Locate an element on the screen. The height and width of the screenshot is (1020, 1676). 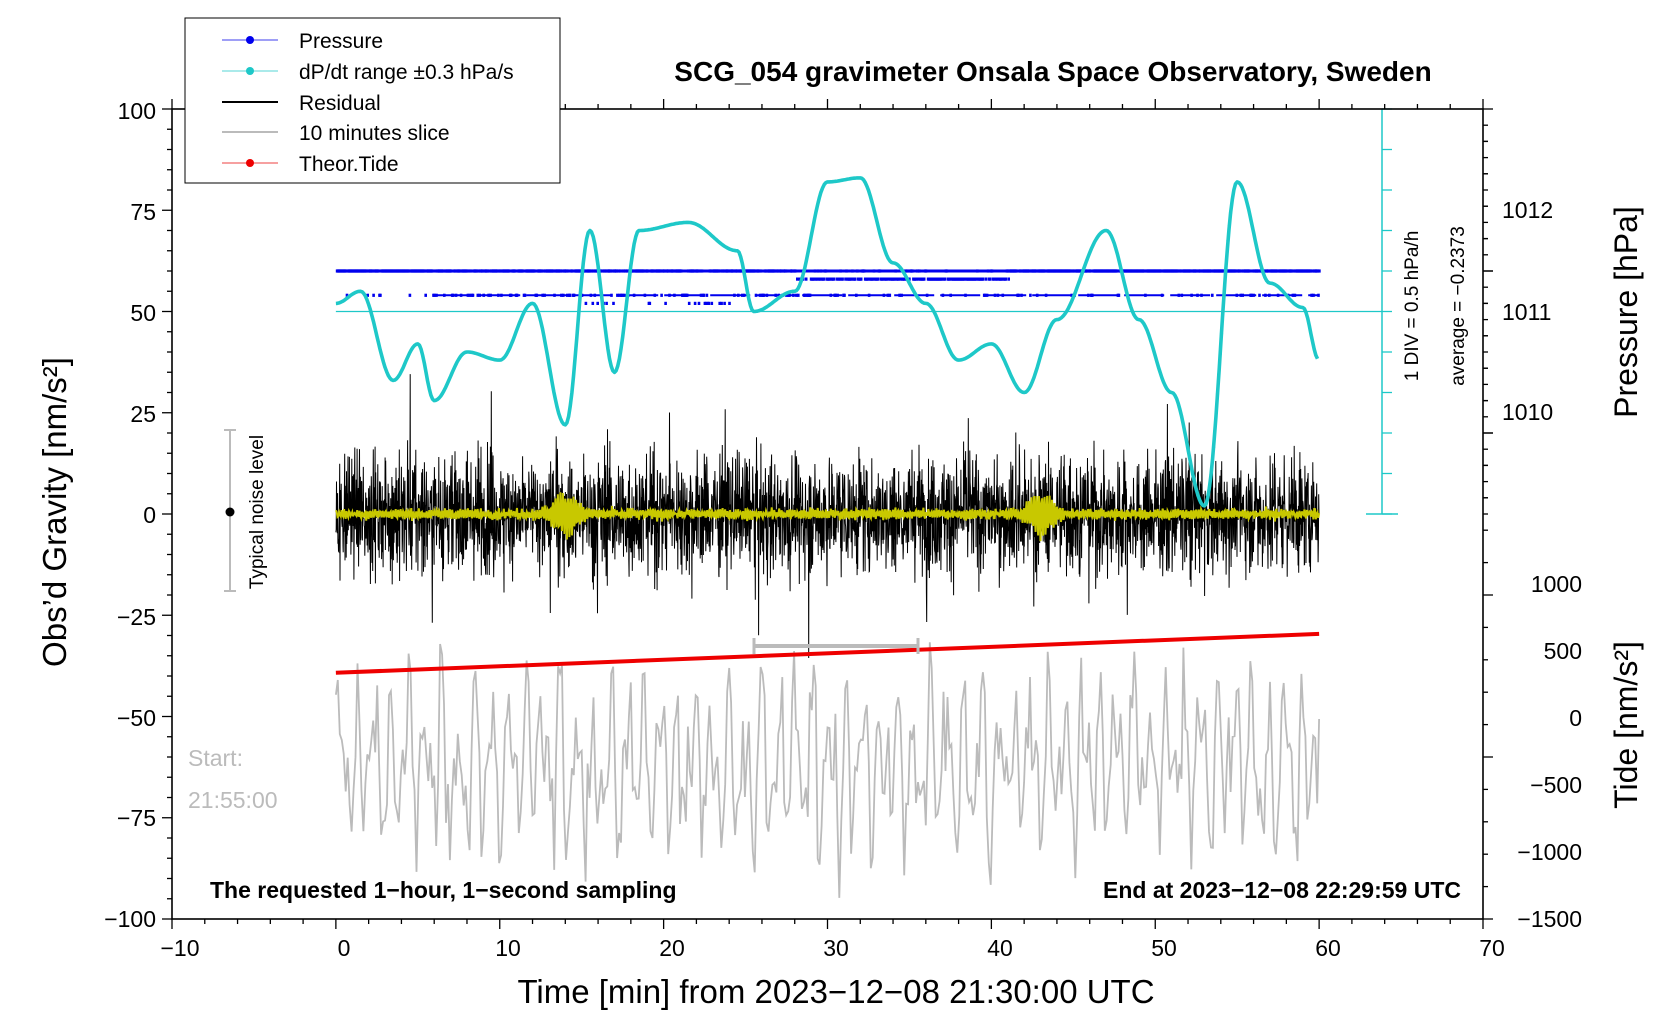
legend-box is located at coordinates (372, 100).